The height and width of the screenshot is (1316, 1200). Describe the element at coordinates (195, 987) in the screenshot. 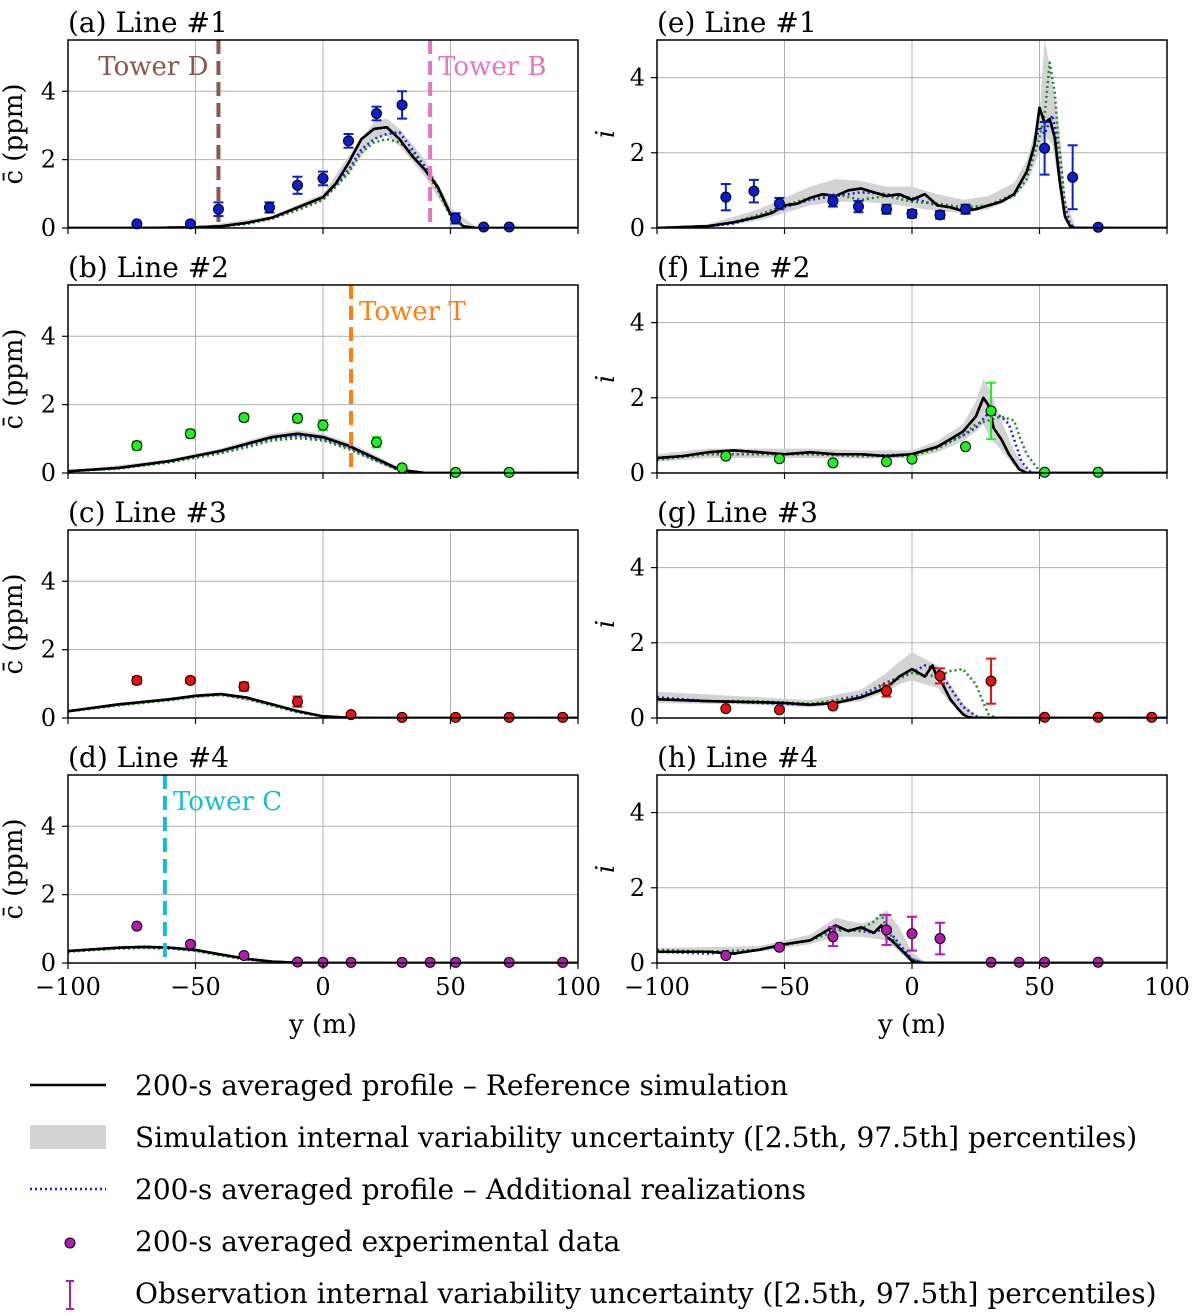

I see `x-tick-label-d: −50` at that location.